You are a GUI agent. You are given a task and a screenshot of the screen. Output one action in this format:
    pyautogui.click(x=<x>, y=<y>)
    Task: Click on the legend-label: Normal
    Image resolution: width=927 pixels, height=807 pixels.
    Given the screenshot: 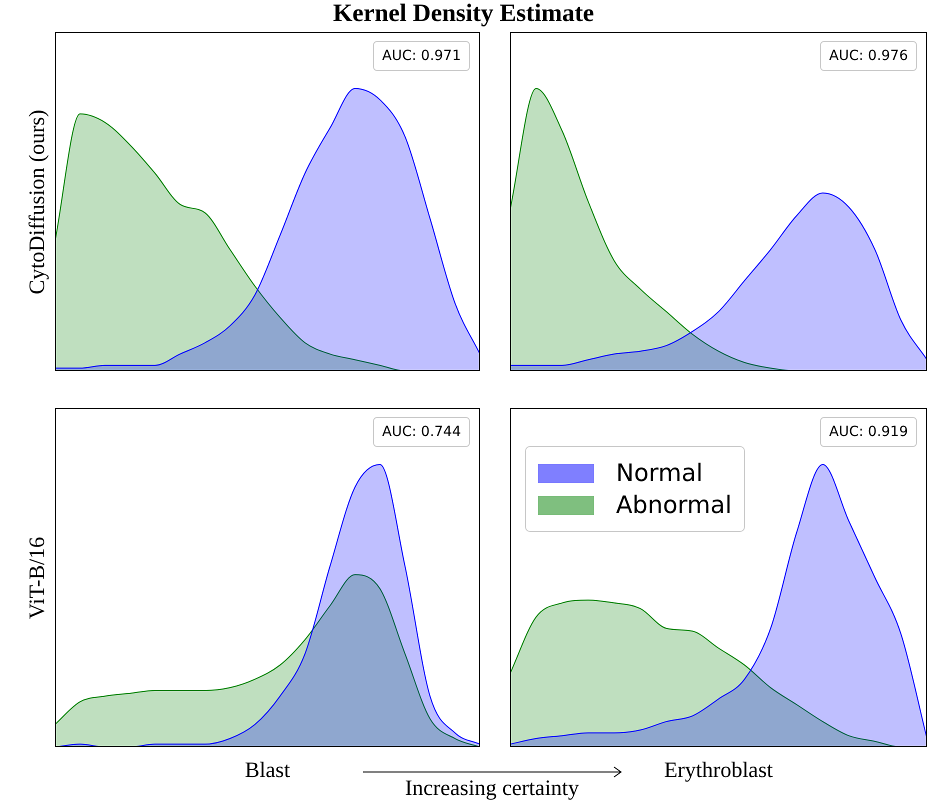 What is the action you would take?
    pyautogui.click(x=659, y=473)
    